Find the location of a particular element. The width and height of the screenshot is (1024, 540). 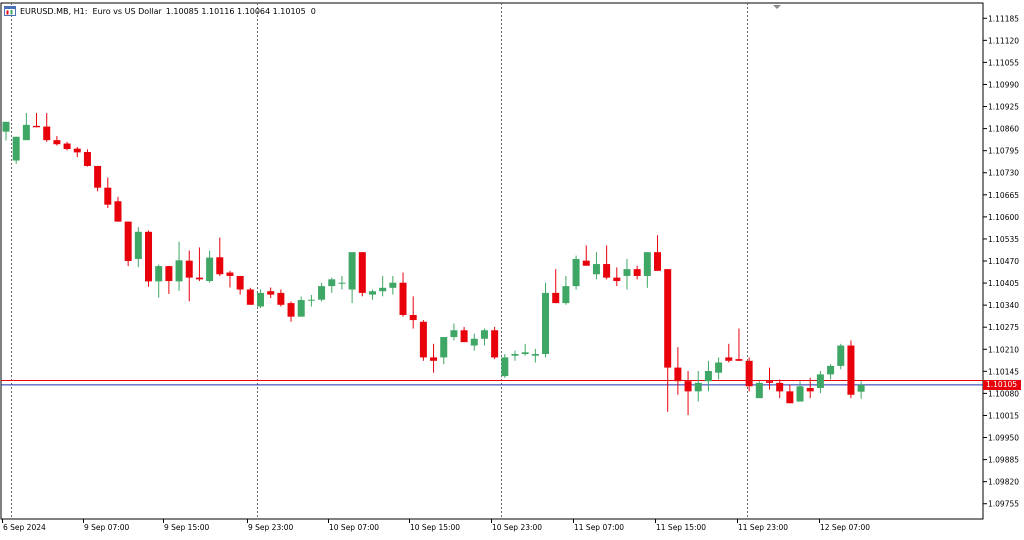

y-tick-label: 1.10145 is located at coordinates (1003, 371).